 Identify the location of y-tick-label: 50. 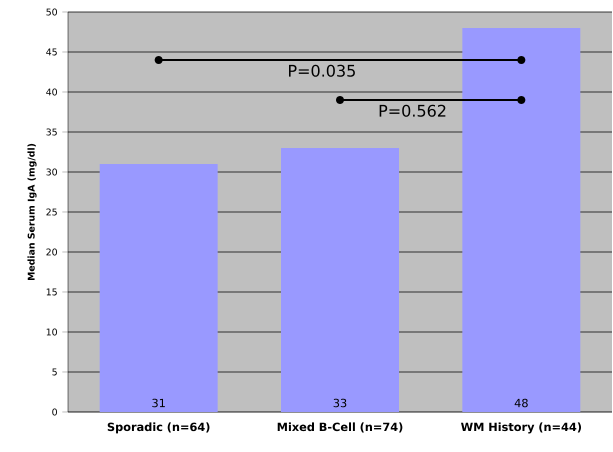
(51, 12).